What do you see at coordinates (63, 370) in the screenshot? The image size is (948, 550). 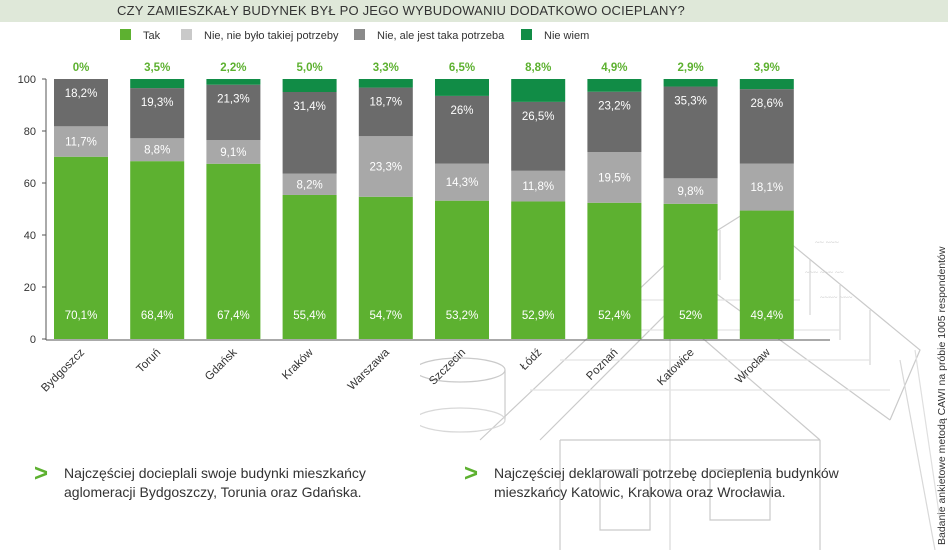 I see `category-label: Bydgoszcz` at bounding box center [63, 370].